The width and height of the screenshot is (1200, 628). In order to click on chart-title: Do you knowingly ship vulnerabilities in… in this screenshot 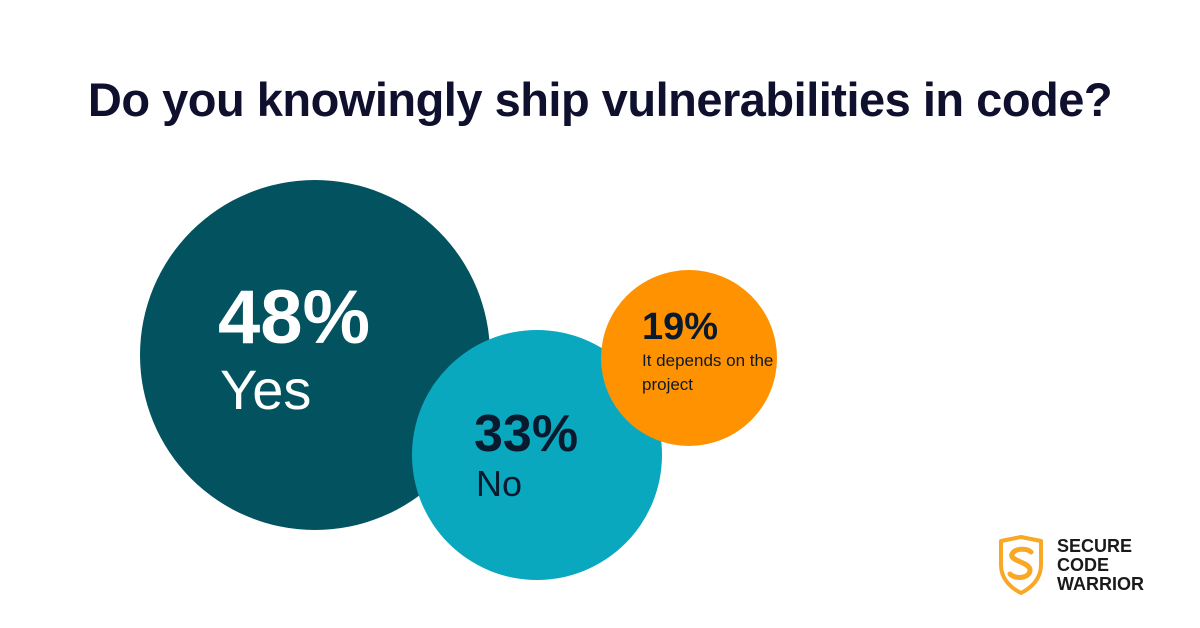, I will do `click(600, 99)`.